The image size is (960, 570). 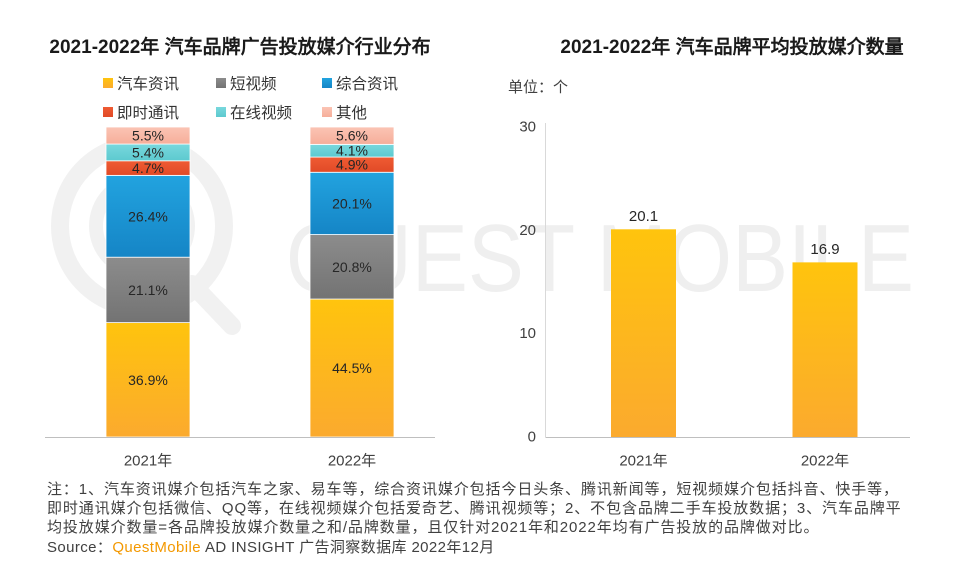 I want to click on data-label: 20.8%, so click(x=352, y=267).